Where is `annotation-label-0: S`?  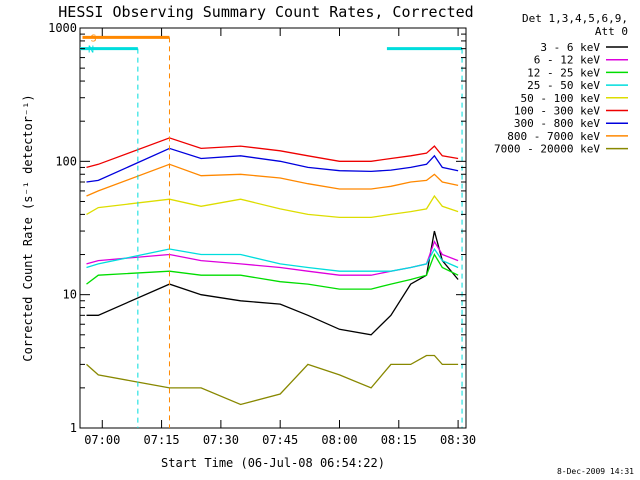 annotation-label-0: S is located at coordinates (94, 38).